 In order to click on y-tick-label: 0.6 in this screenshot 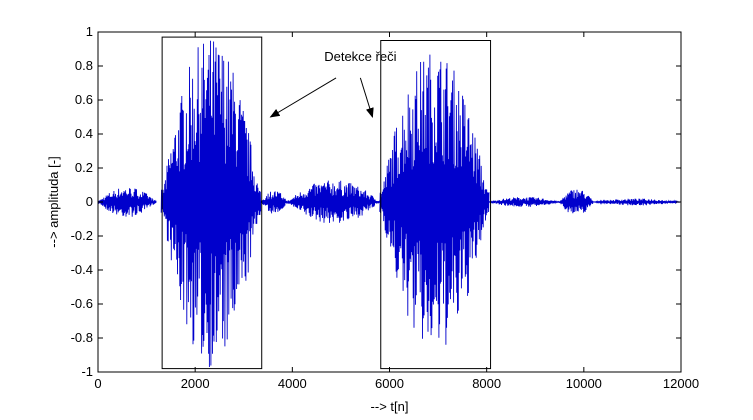, I will do `click(84, 99)`.